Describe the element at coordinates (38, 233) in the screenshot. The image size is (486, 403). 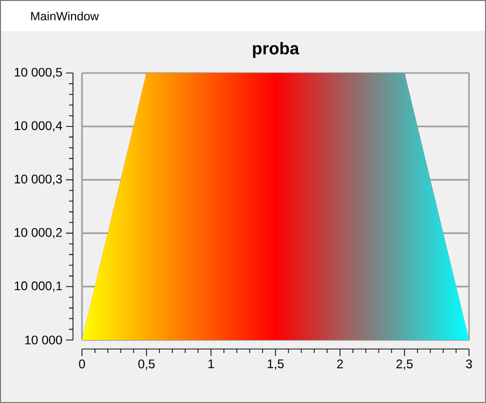
I see `y-tick-label: 10 000,2` at that location.